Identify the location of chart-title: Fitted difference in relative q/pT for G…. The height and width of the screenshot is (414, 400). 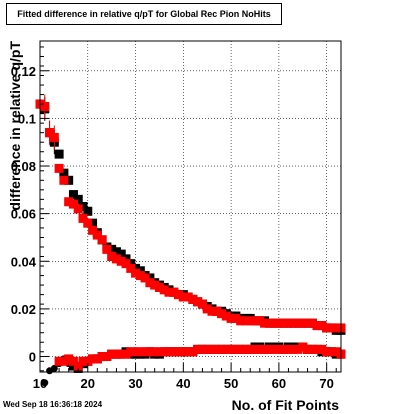
(144, 14).